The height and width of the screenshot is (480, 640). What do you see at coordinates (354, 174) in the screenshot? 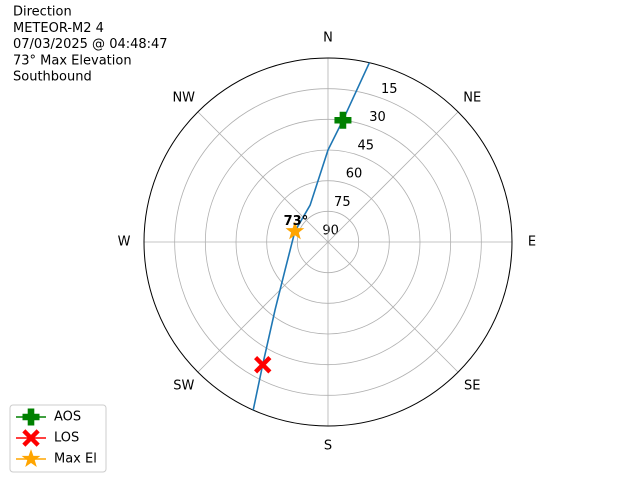
I see `r-tick-label: 60` at bounding box center [354, 174].